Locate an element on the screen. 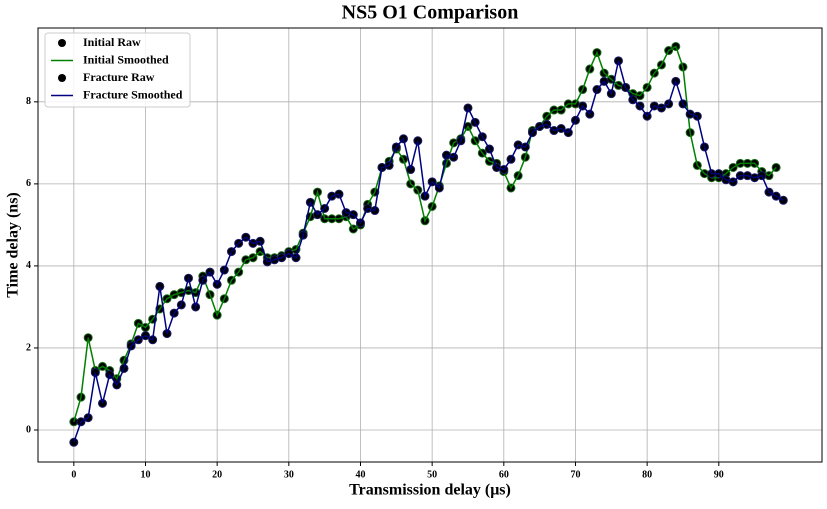  y-tick-label: 8 is located at coordinates (28, 101).